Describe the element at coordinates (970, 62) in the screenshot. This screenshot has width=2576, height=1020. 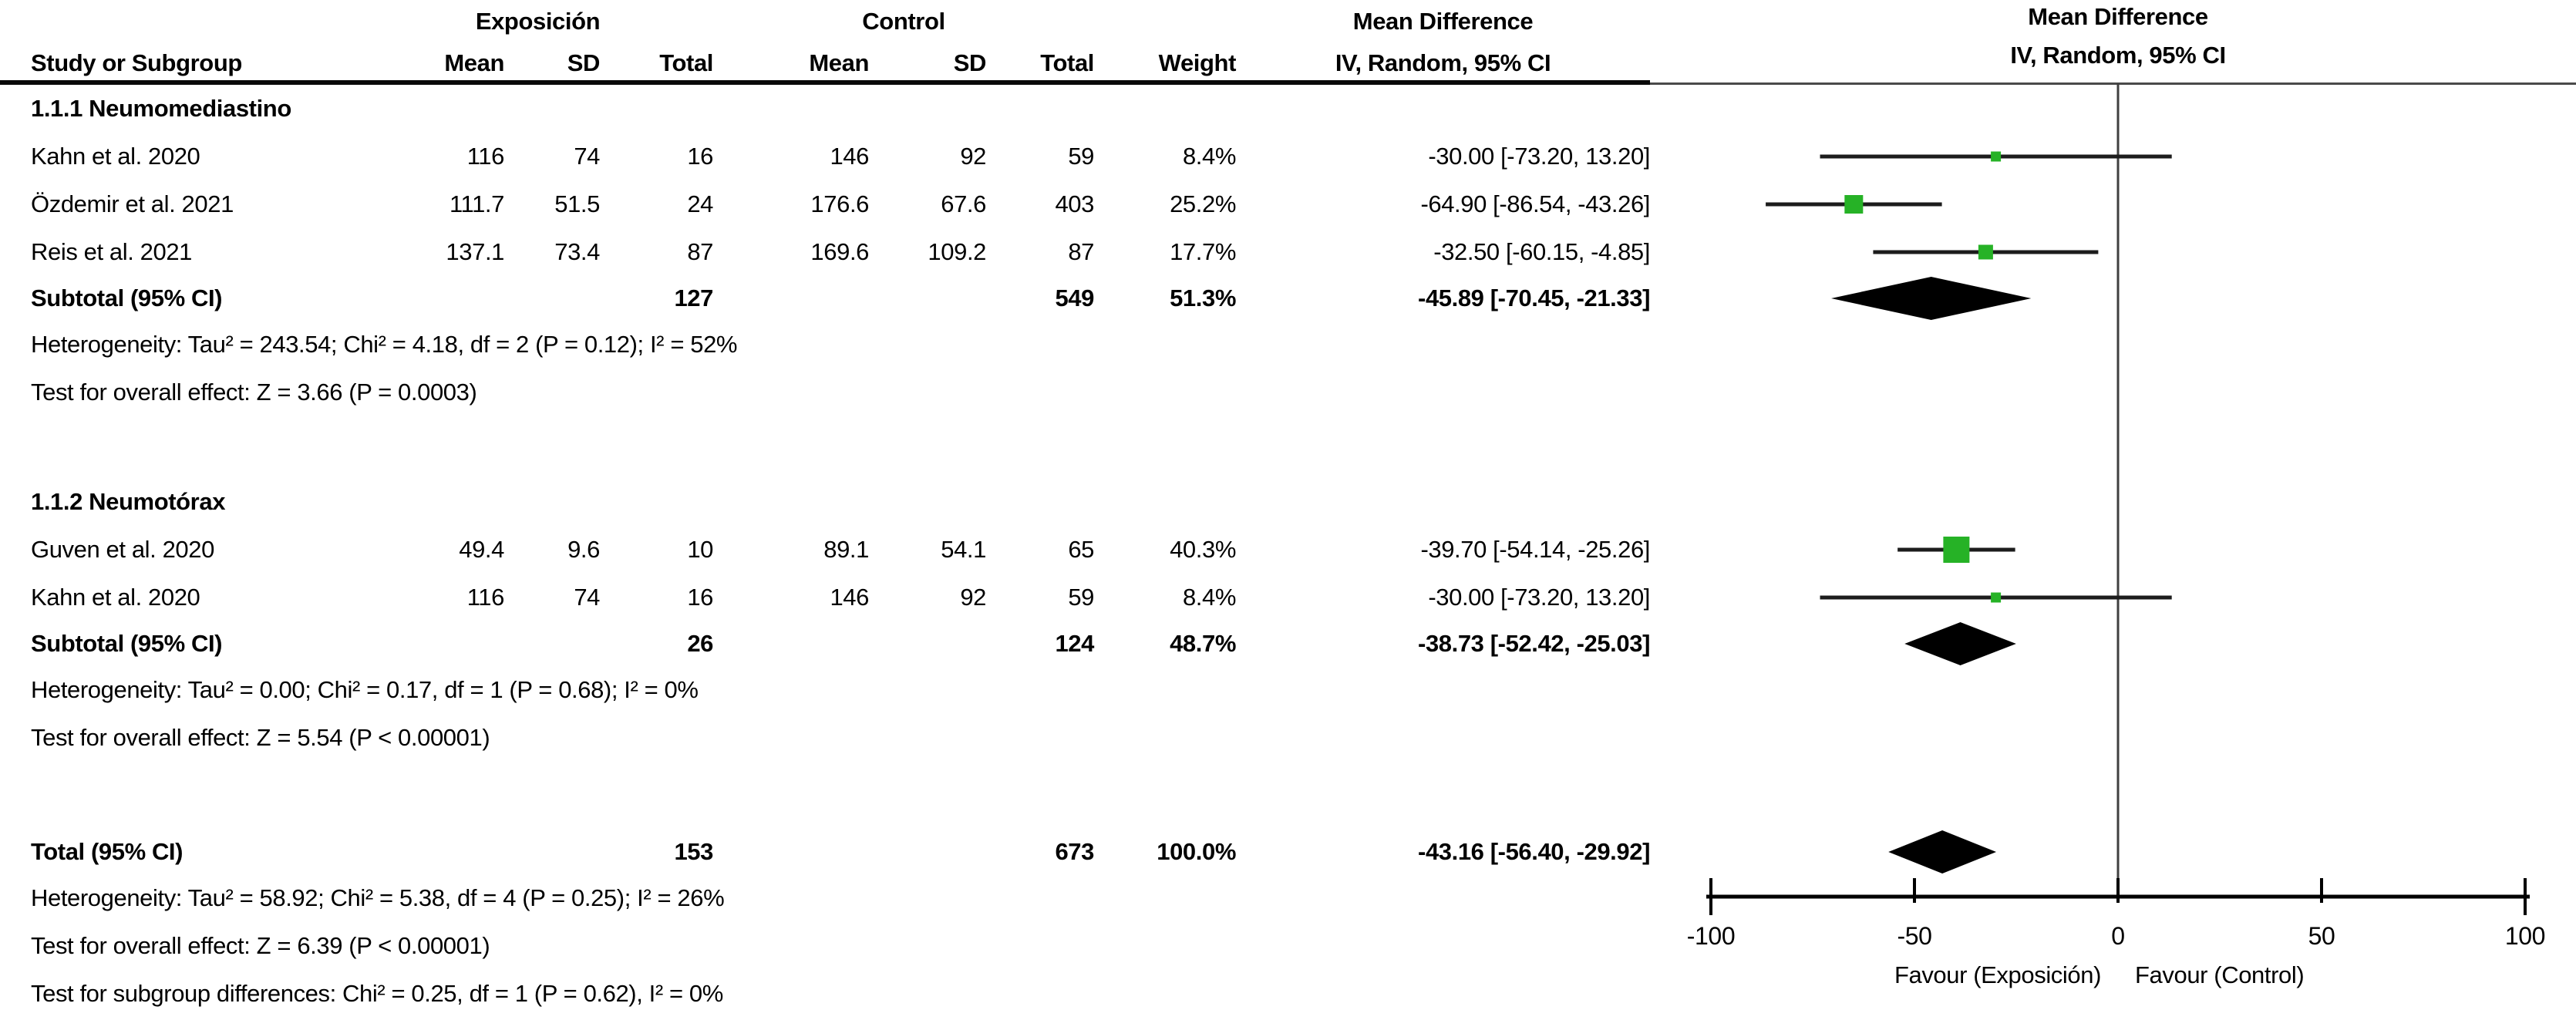
I see `ctl-sd-column-header: SD` at that location.